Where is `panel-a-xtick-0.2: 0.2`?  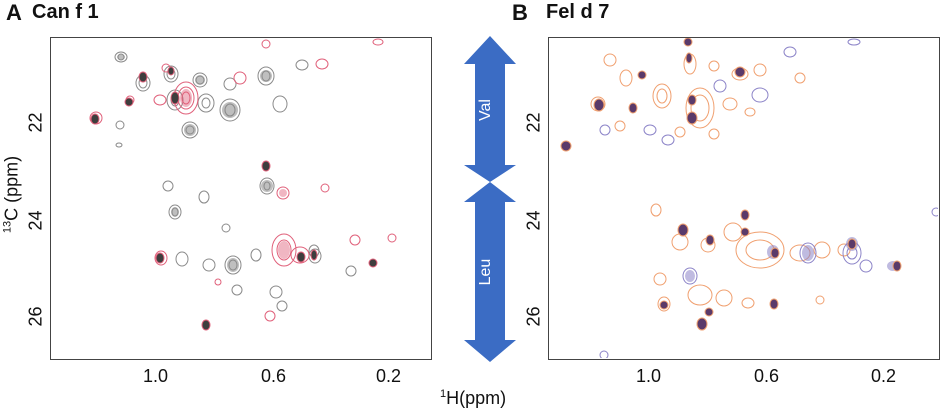 panel-a-xtick-0.2: 0.2 is located at coordinates (389, 376).